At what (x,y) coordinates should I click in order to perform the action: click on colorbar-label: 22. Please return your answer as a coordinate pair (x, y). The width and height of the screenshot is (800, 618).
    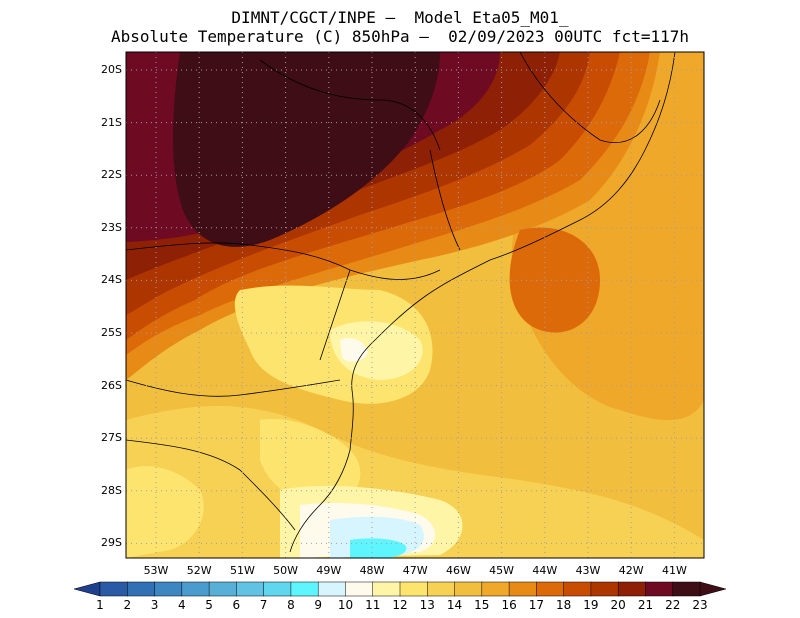
    Looking at the image, I should click on (673, 605).